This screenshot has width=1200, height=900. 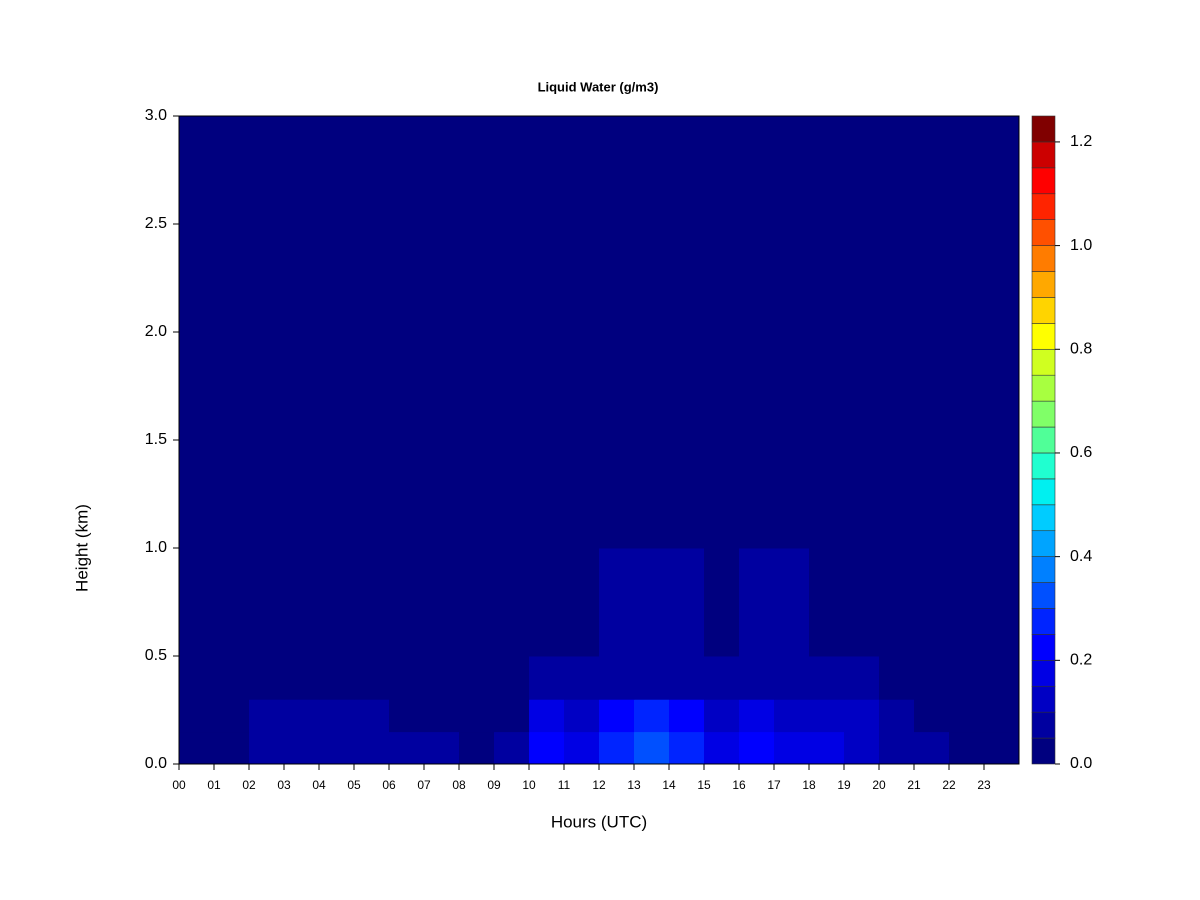 What do you see at coordinates (914, 785) in the screenshot?
I see `x-tick-label: 21` at bounding box center [914, 785].